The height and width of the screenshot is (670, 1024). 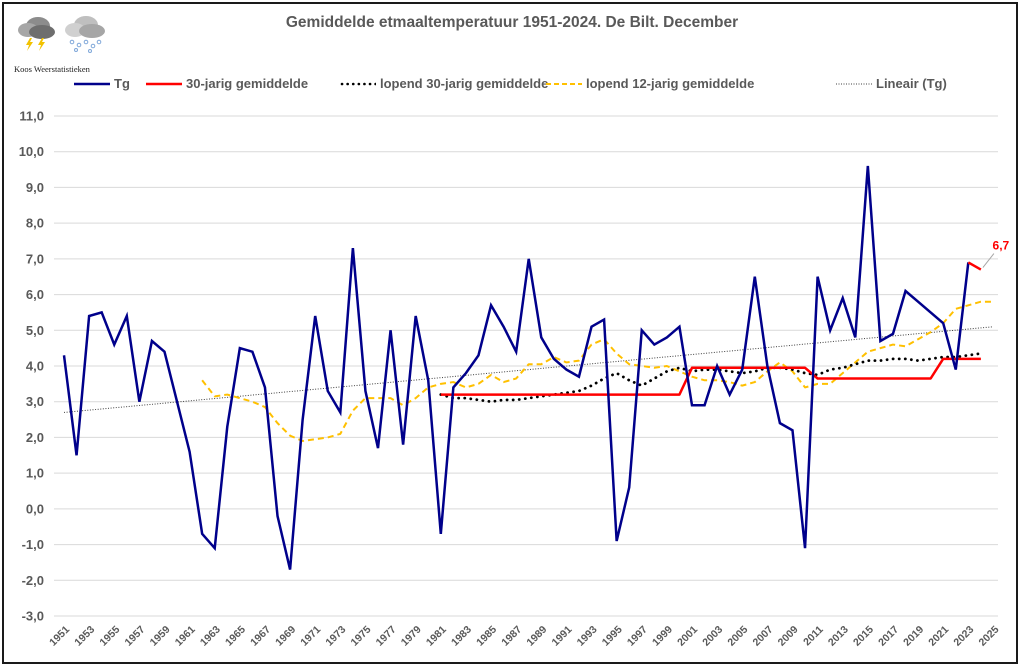 I want to click on legend-item-trend: Lineair (Tg), so click(x=891, y=83).